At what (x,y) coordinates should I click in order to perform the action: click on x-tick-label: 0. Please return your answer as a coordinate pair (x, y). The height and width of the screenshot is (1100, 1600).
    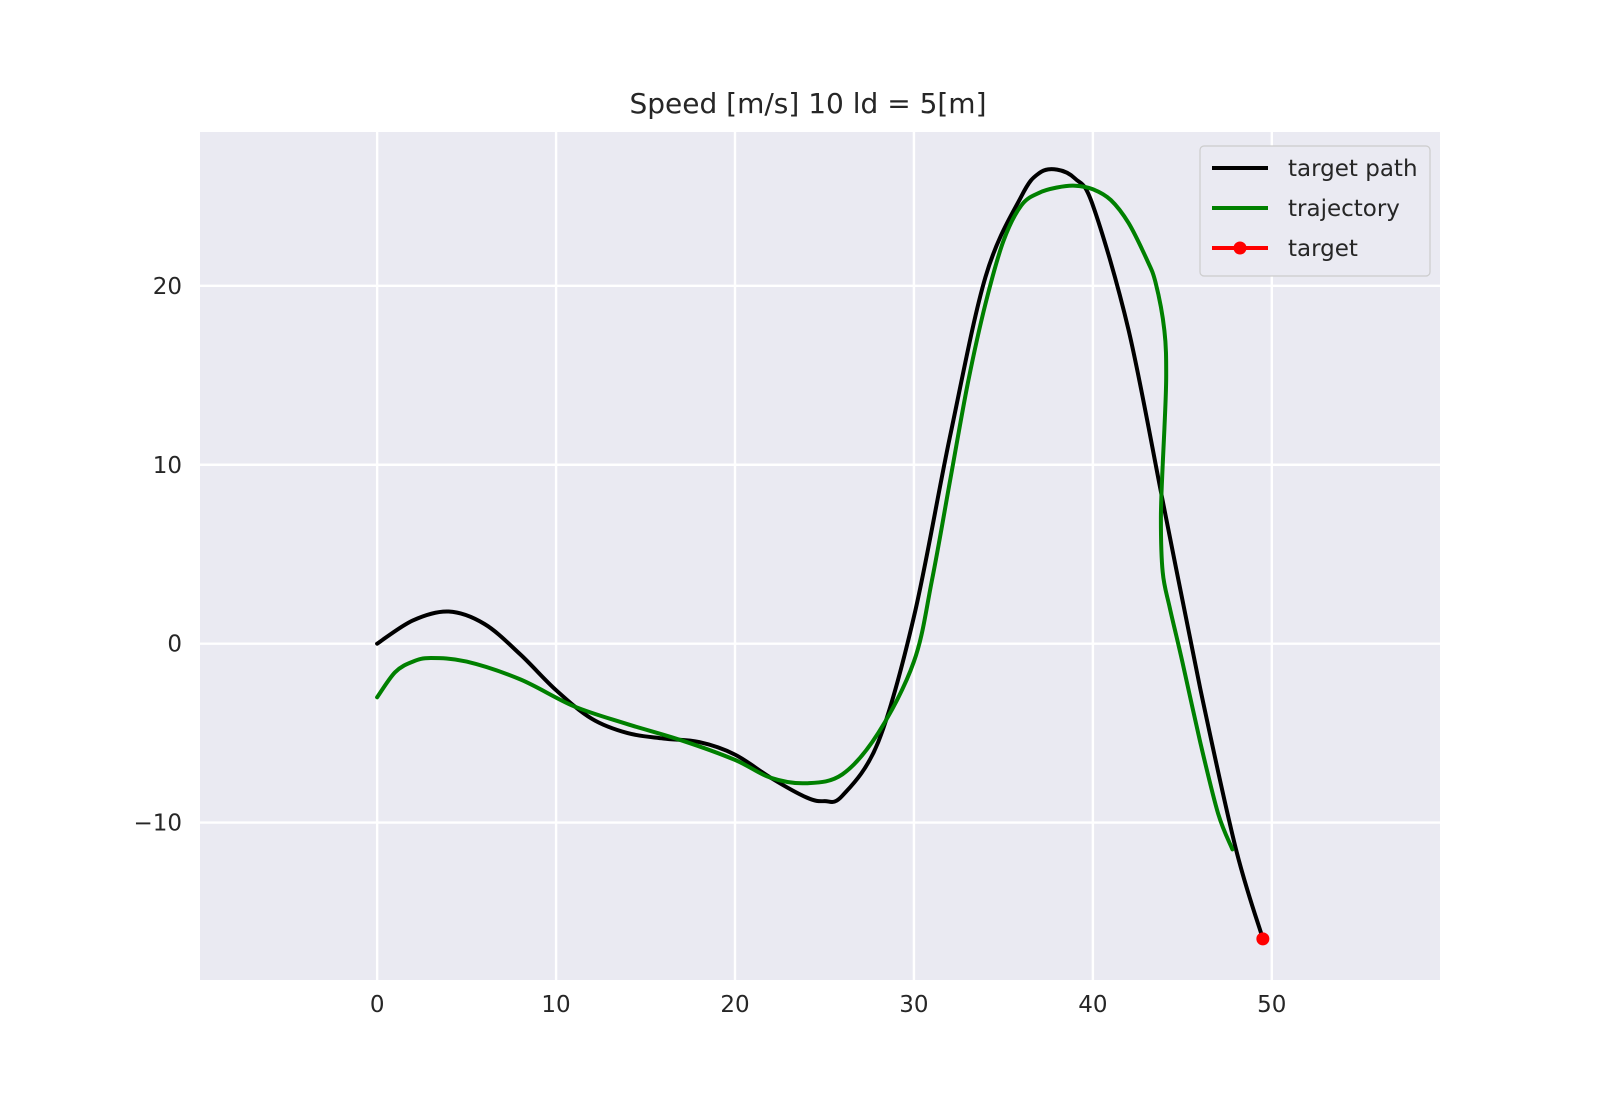
    Looking at the image, I should click on (377, 1005).